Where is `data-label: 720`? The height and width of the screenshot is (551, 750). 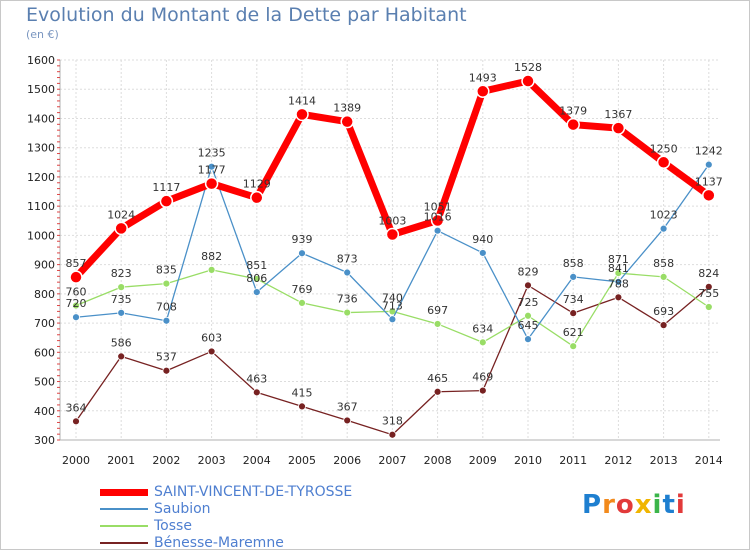
data-label: 720 is located at coordinates (76, 303).